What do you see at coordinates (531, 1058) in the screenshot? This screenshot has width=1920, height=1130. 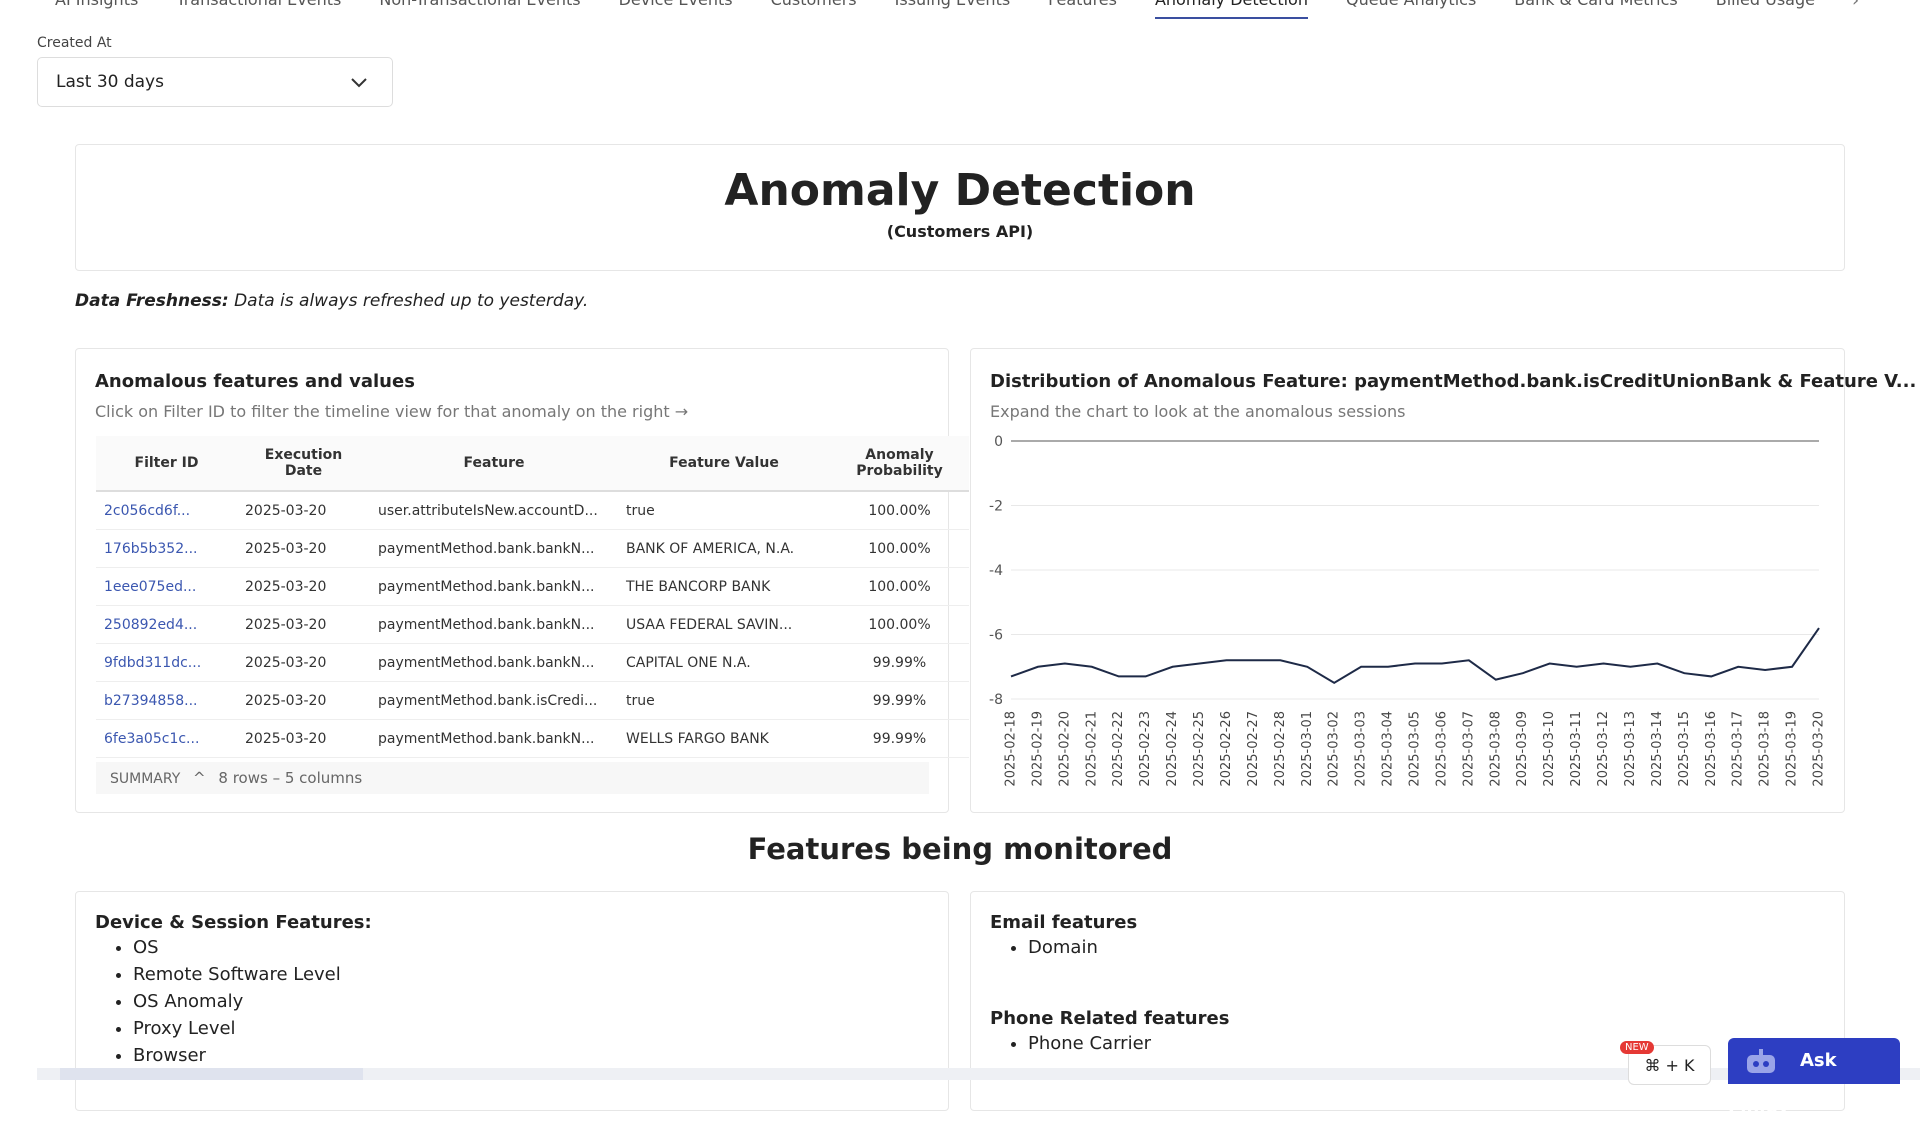 I see `feature-item: Browser` at bounding box center [531, 1058].